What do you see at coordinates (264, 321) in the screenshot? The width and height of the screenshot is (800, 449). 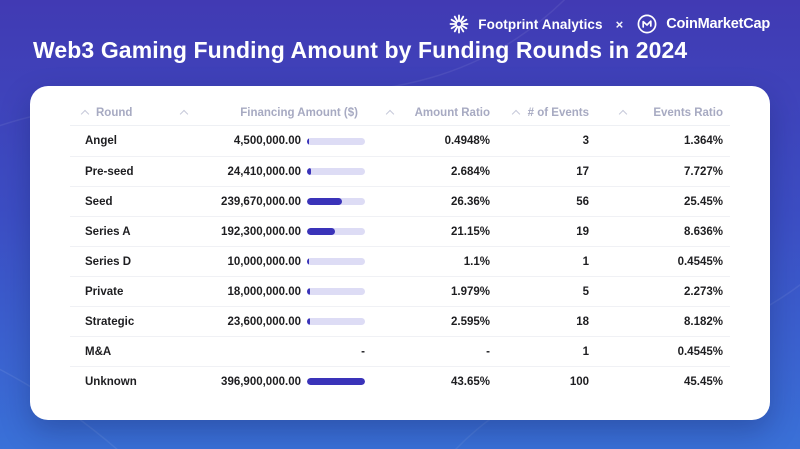 I see `financing-amount-value: 23,600,000.00` at bounding box center [264, 321].